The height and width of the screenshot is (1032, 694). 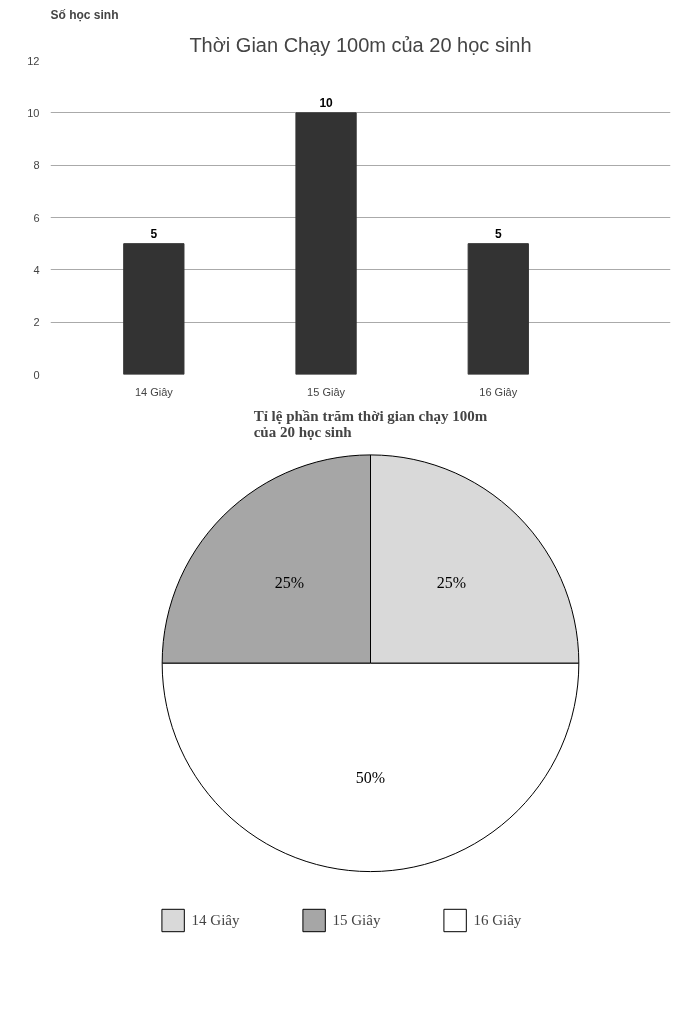 I want to click on legend-label: 14 Giây, so click(x=215, y=920).